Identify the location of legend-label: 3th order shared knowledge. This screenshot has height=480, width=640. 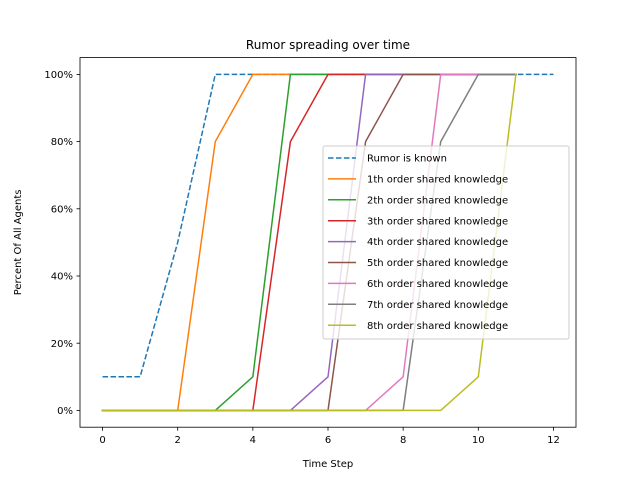
(437, 221).